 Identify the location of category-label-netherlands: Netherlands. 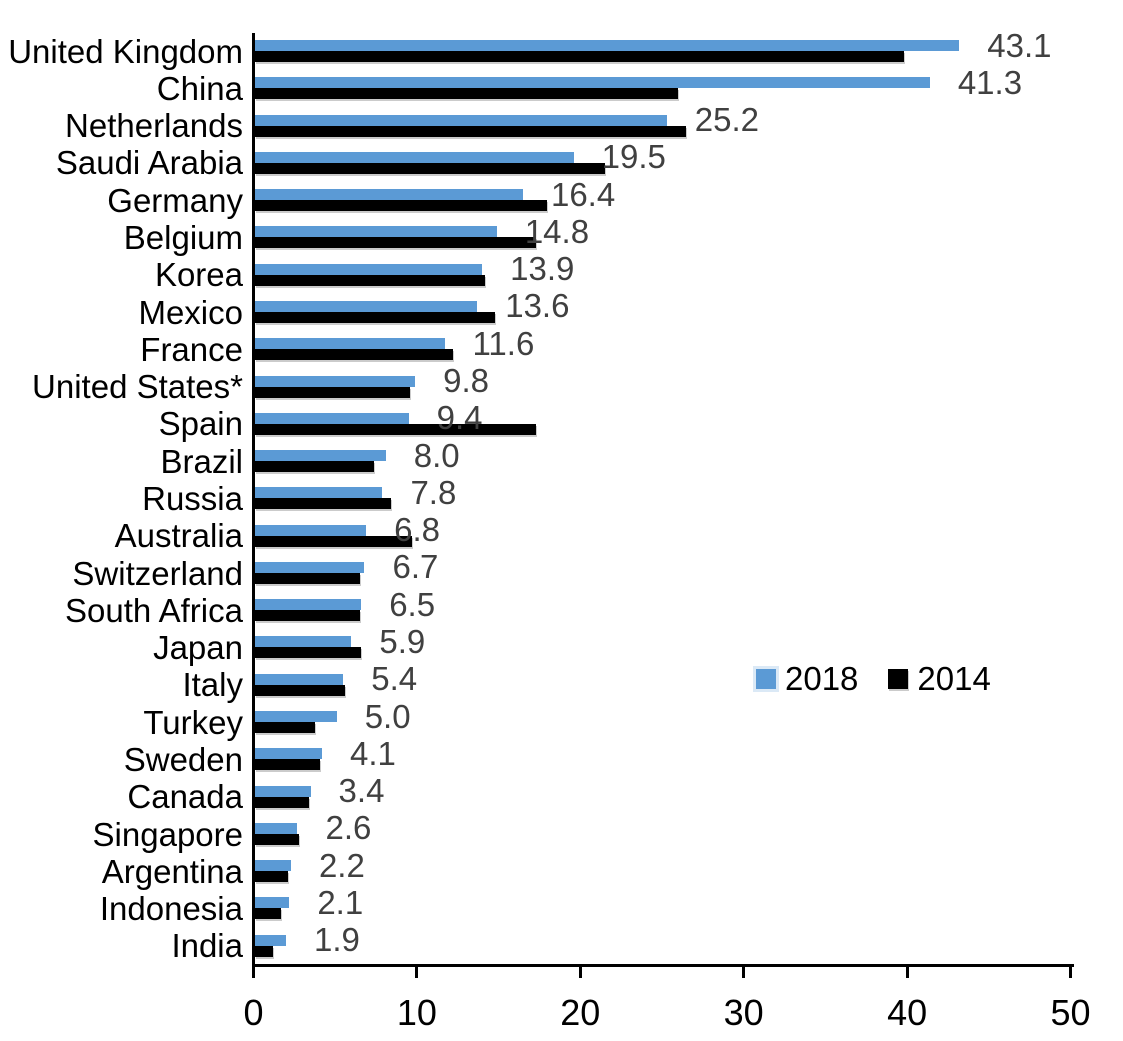
(154, 126).